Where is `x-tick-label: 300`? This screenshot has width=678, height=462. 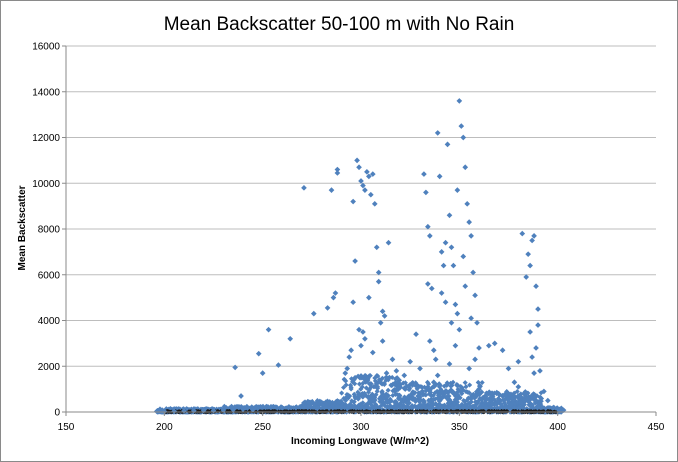 x-tick-label: 300 is located at coordinates (361, 427).